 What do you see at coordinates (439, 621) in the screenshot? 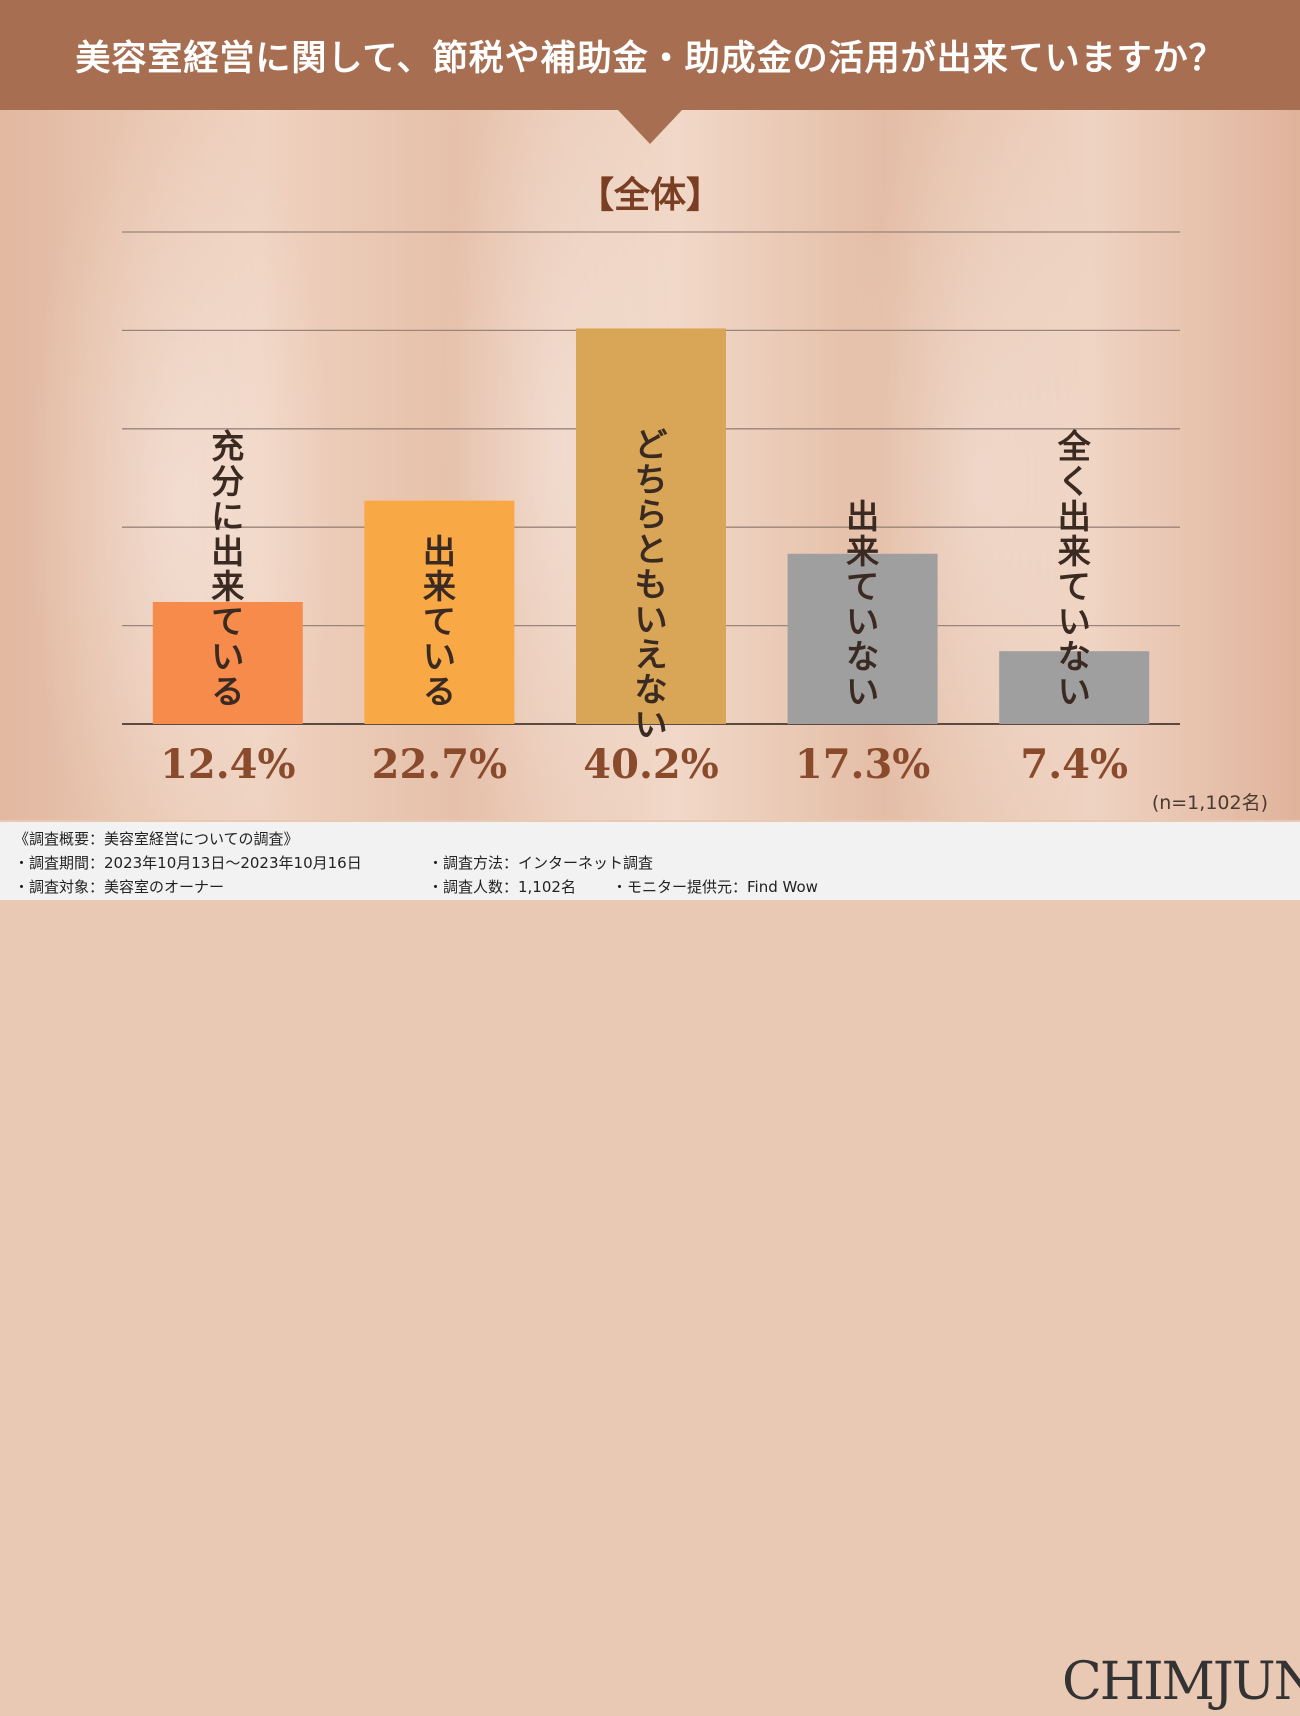
I see `category-label-2: 出来ている` at bounding box center [439, 621].